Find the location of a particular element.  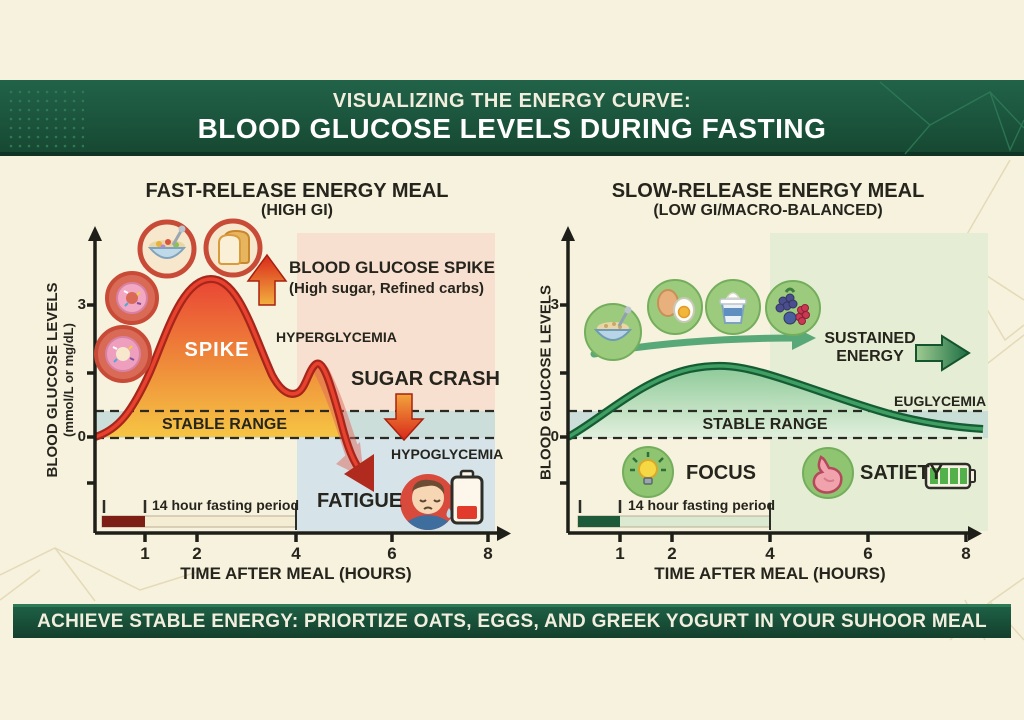

right-y-axis-label: BLOOD GLUCOSE LEVELS is located at coordinates (546, 383).